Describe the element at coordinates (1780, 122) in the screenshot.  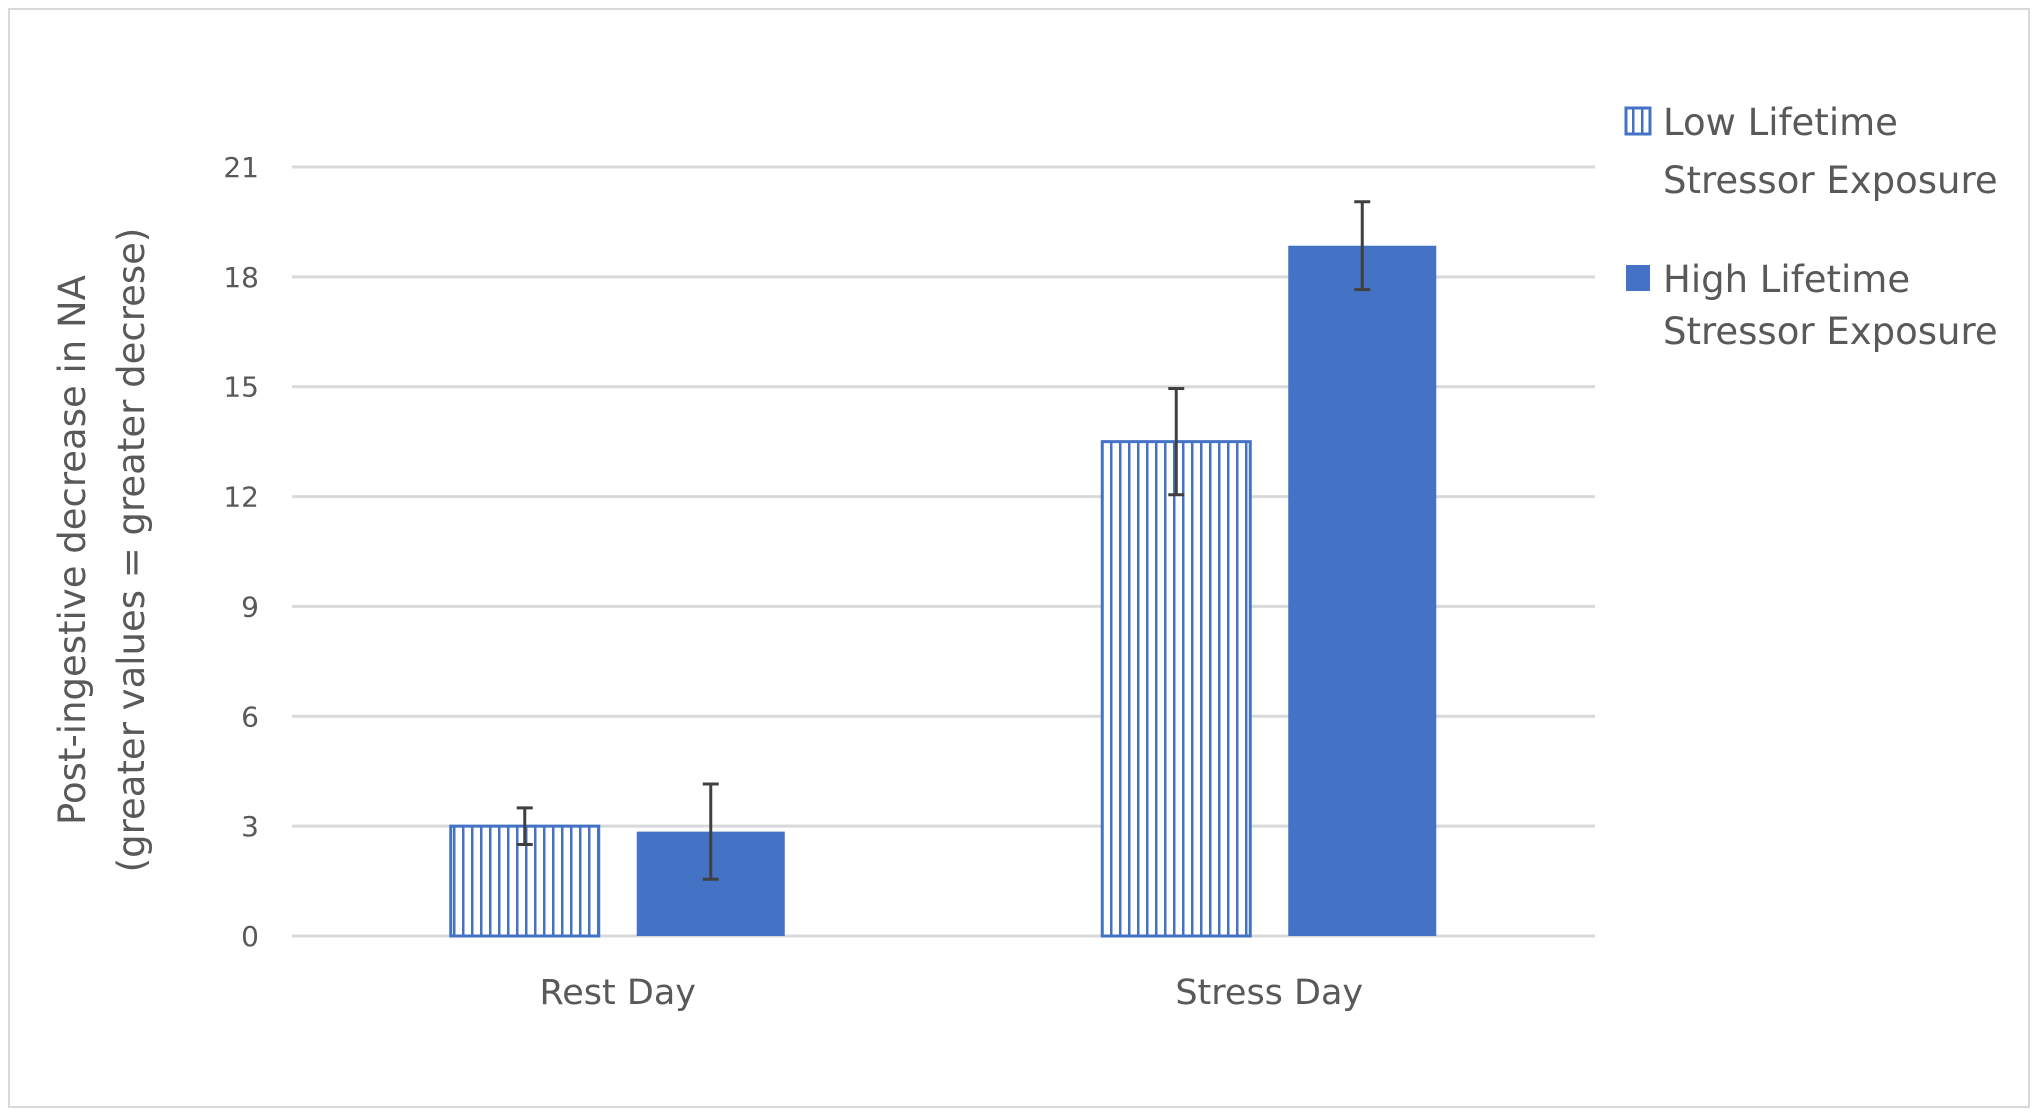
I see `legend-label-line: Low Lifetime` at that location.